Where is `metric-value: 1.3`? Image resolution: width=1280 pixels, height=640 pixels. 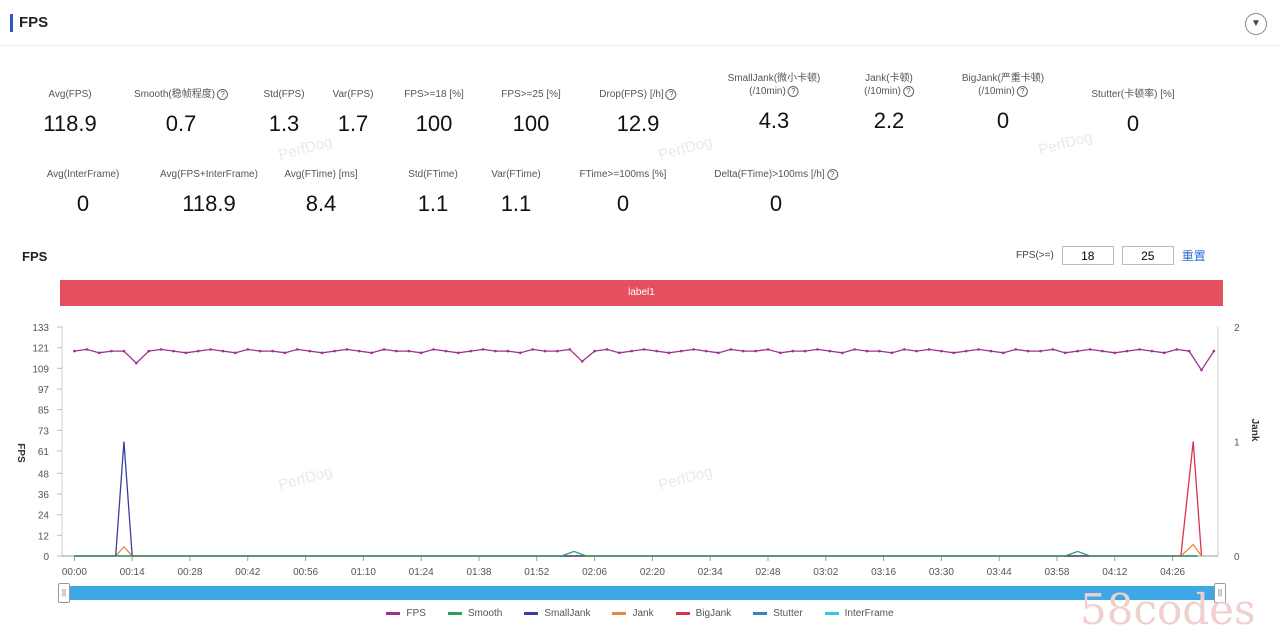
metric-value: 1.3 is located at coordinates (284, 123).